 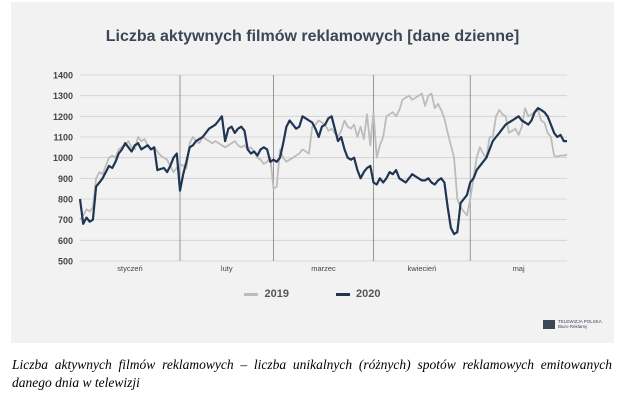 What do you see at coordinates (129, 268) in the screenshot?
I see `month-label: styczeń` at bounding box center [129, 268].